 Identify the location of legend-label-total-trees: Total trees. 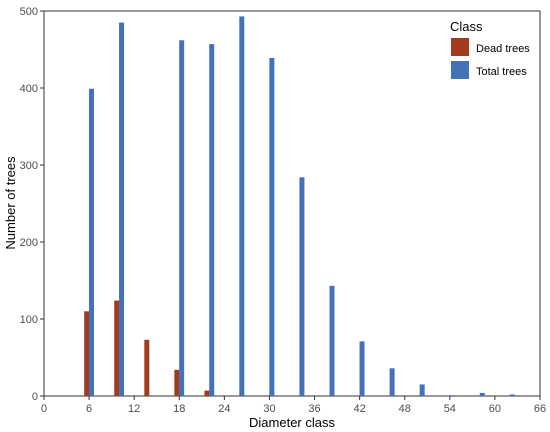
(501, 72).